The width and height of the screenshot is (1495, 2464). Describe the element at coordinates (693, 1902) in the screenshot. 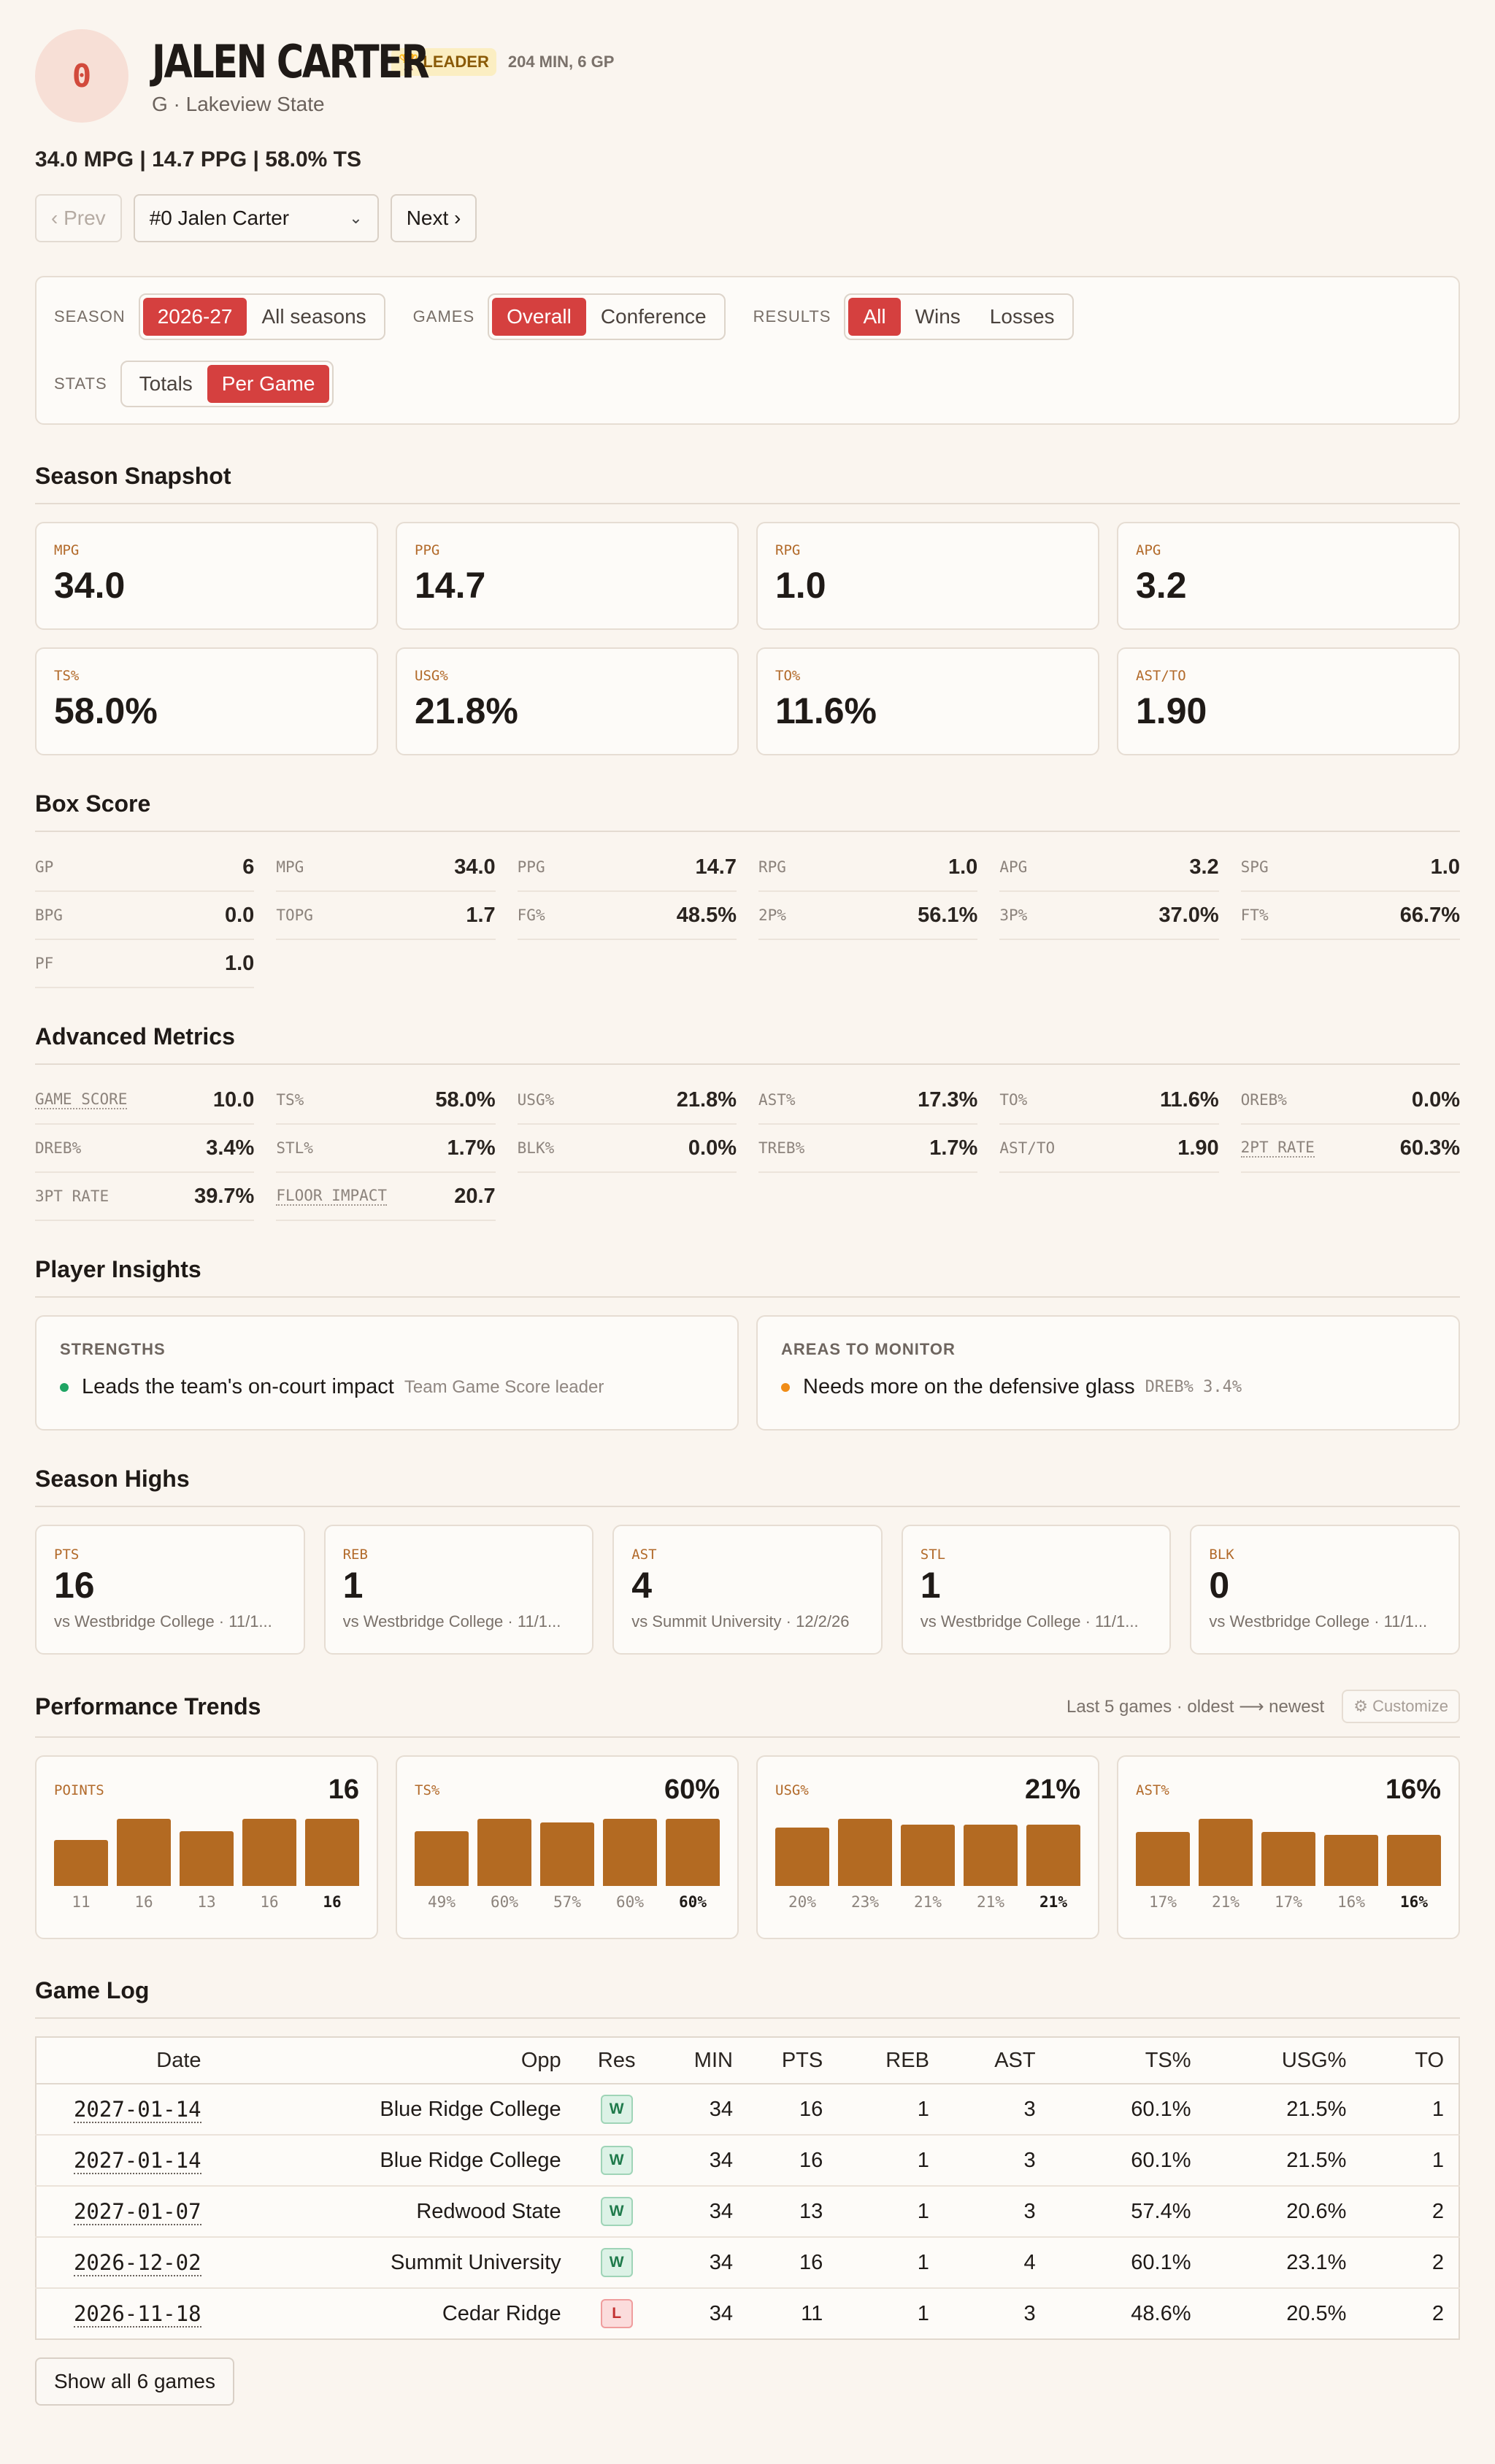

I see `trend-bar-label: 60%` at that location.